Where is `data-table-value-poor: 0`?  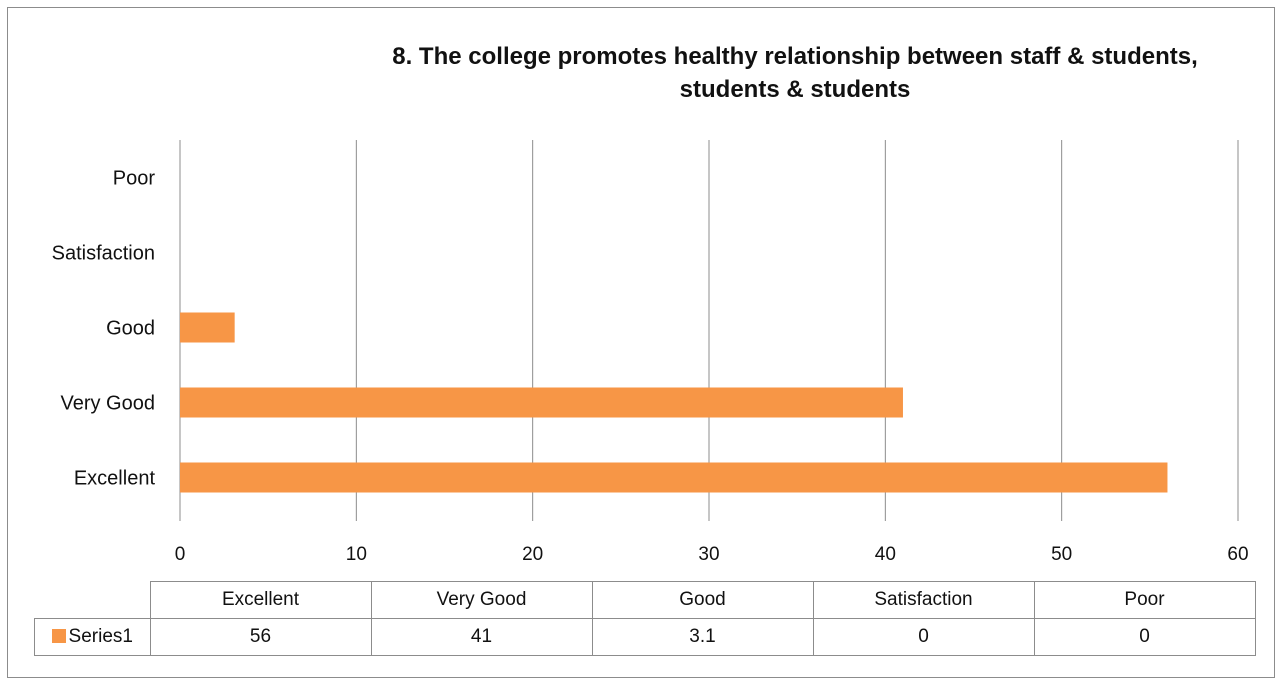
data-table-value-poor: 0 is located at coordinates (1144, 637).